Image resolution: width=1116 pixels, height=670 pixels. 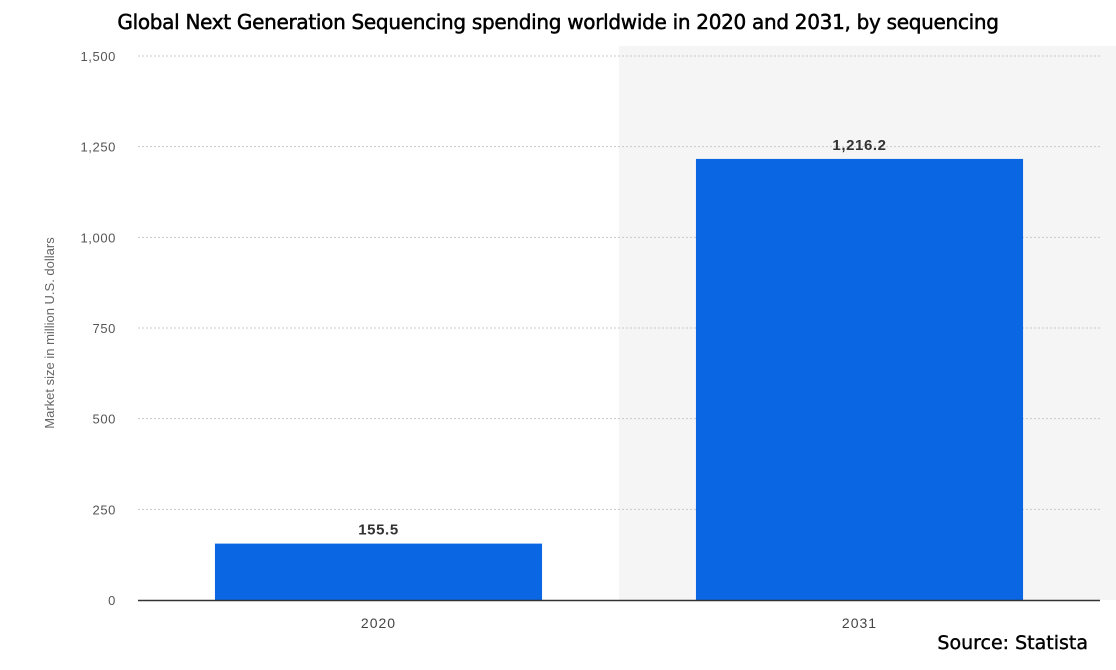 What do you see at coordinates (105, 328) in the screenshot?
I see `y-tick-label: 750` at bounding box center [105, 328].